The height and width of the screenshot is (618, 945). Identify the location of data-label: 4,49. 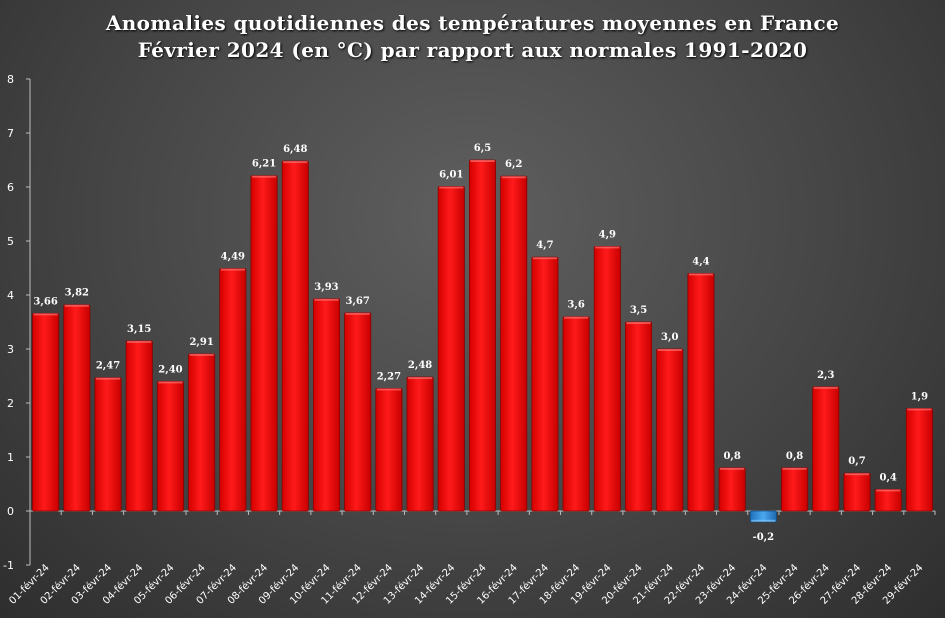
(233, 257).